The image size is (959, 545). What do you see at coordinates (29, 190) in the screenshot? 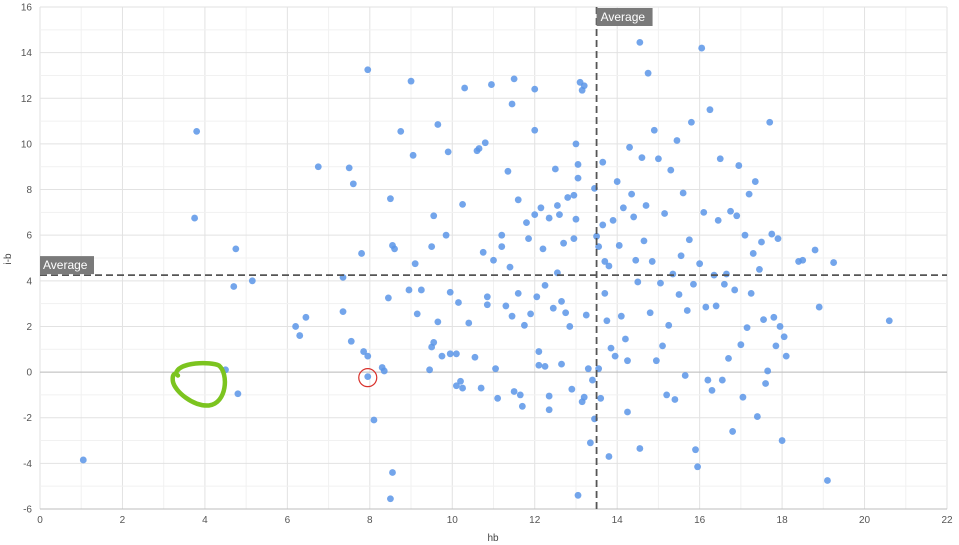
I see `y-tick-label: 8` at bounding box center [29, 190].